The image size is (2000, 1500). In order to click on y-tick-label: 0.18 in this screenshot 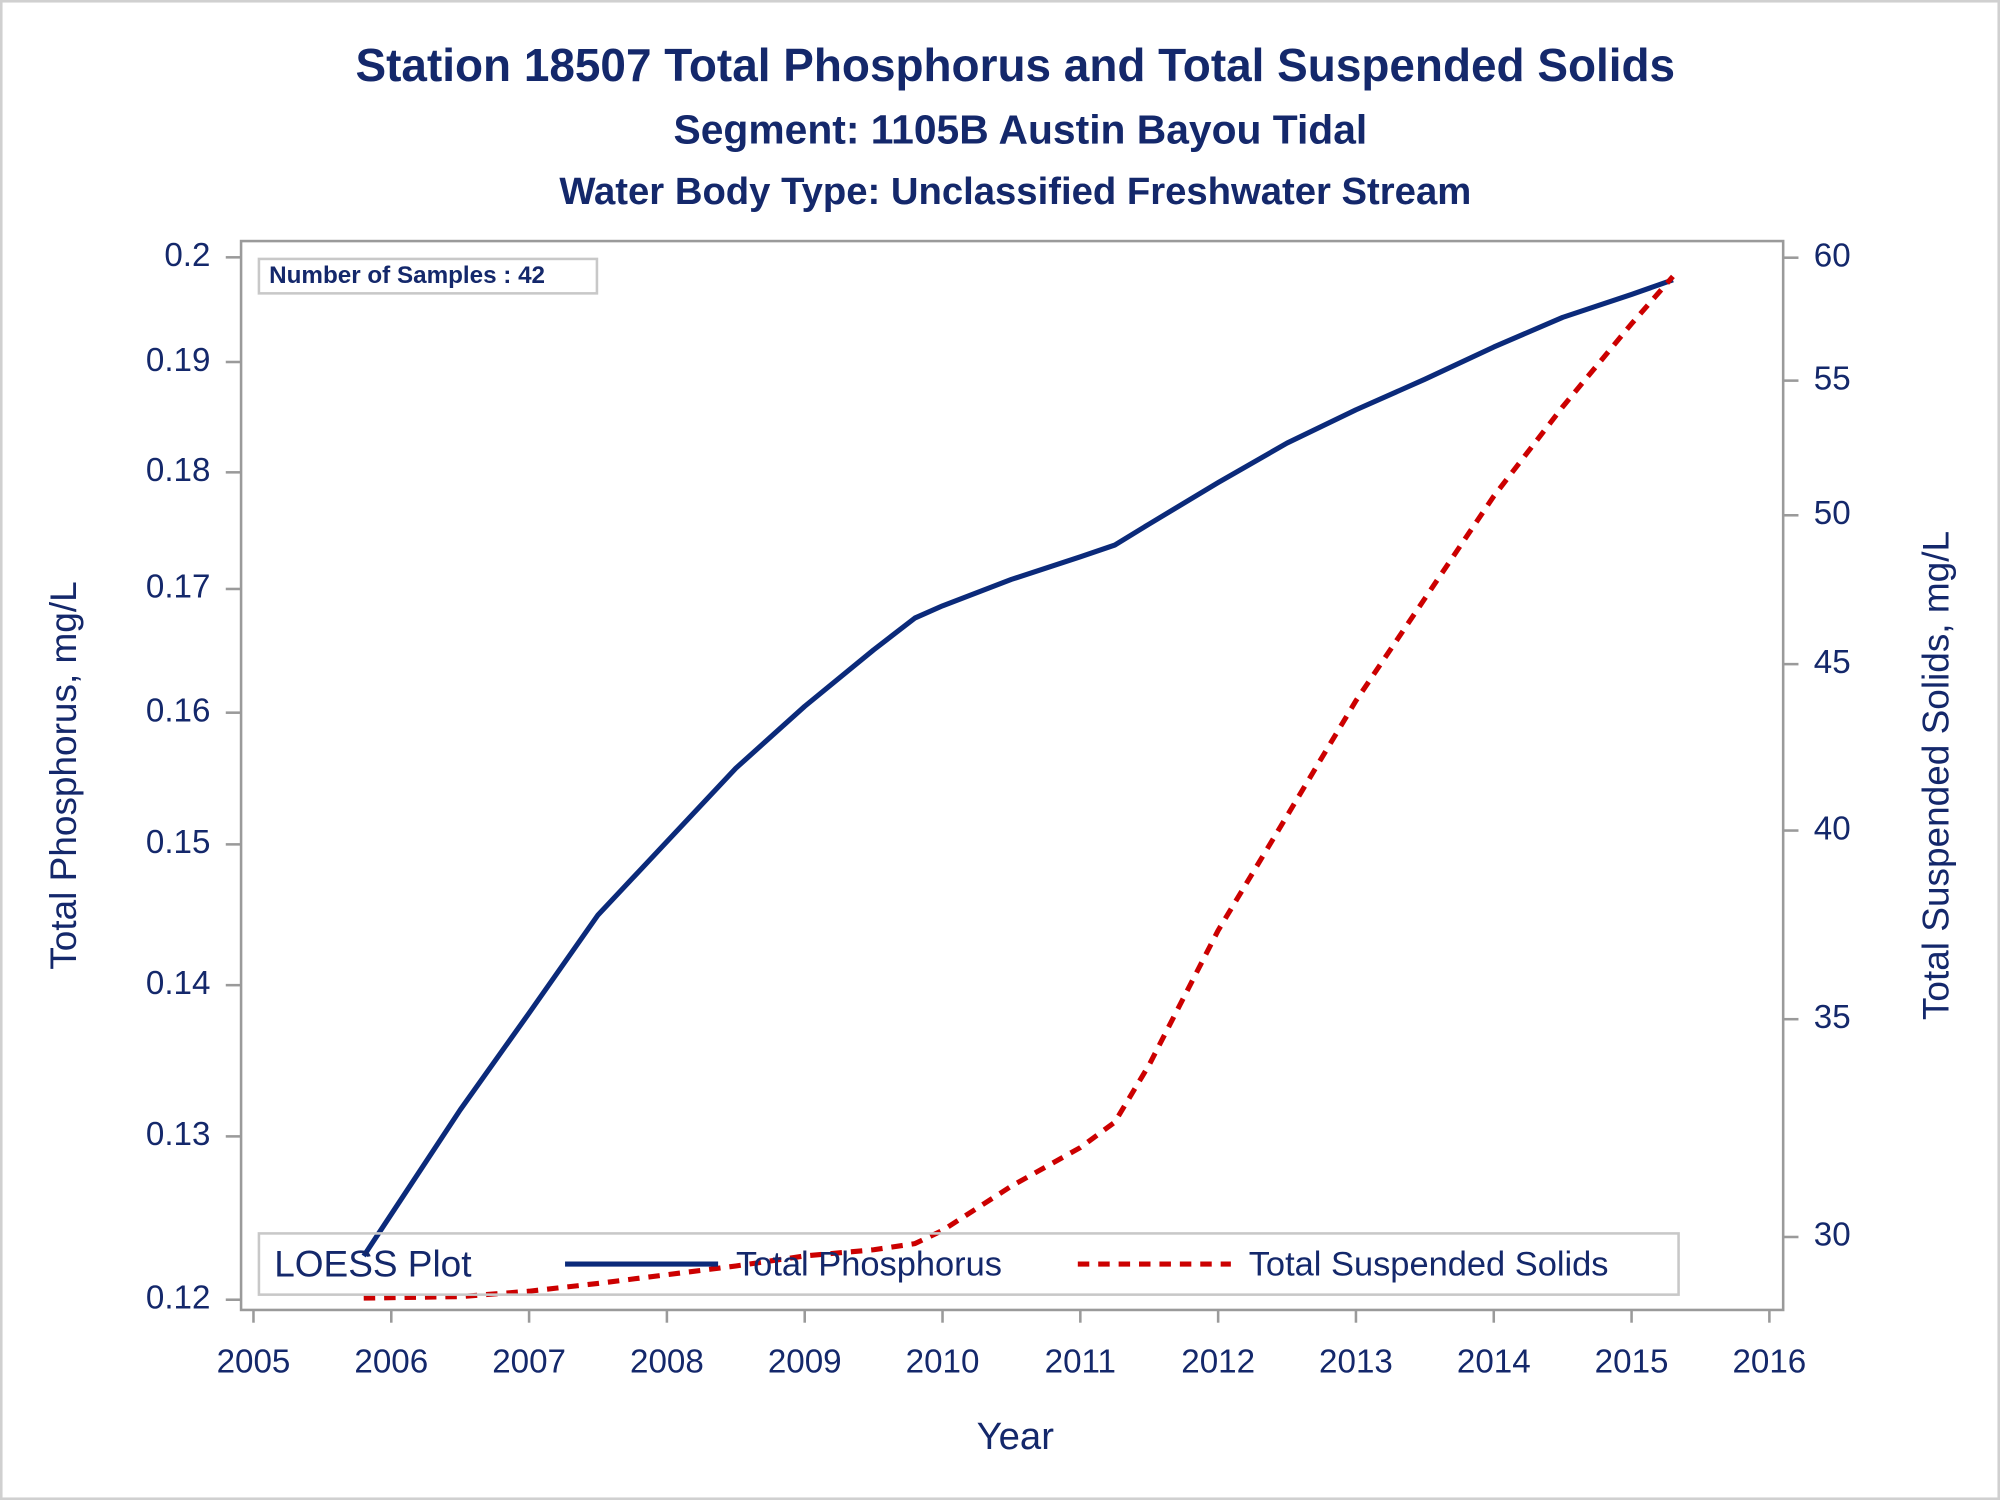, I will do `click(178, 470)`.